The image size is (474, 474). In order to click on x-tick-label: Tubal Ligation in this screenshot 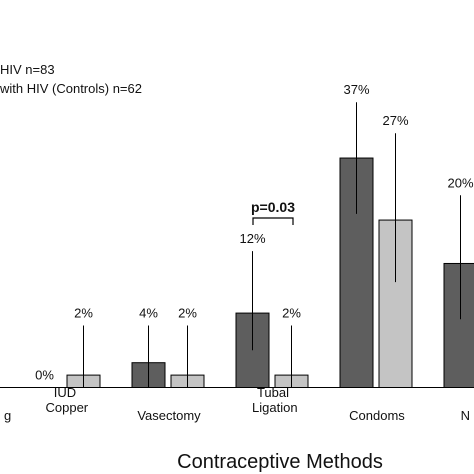, I will do `click(272, 400)`.